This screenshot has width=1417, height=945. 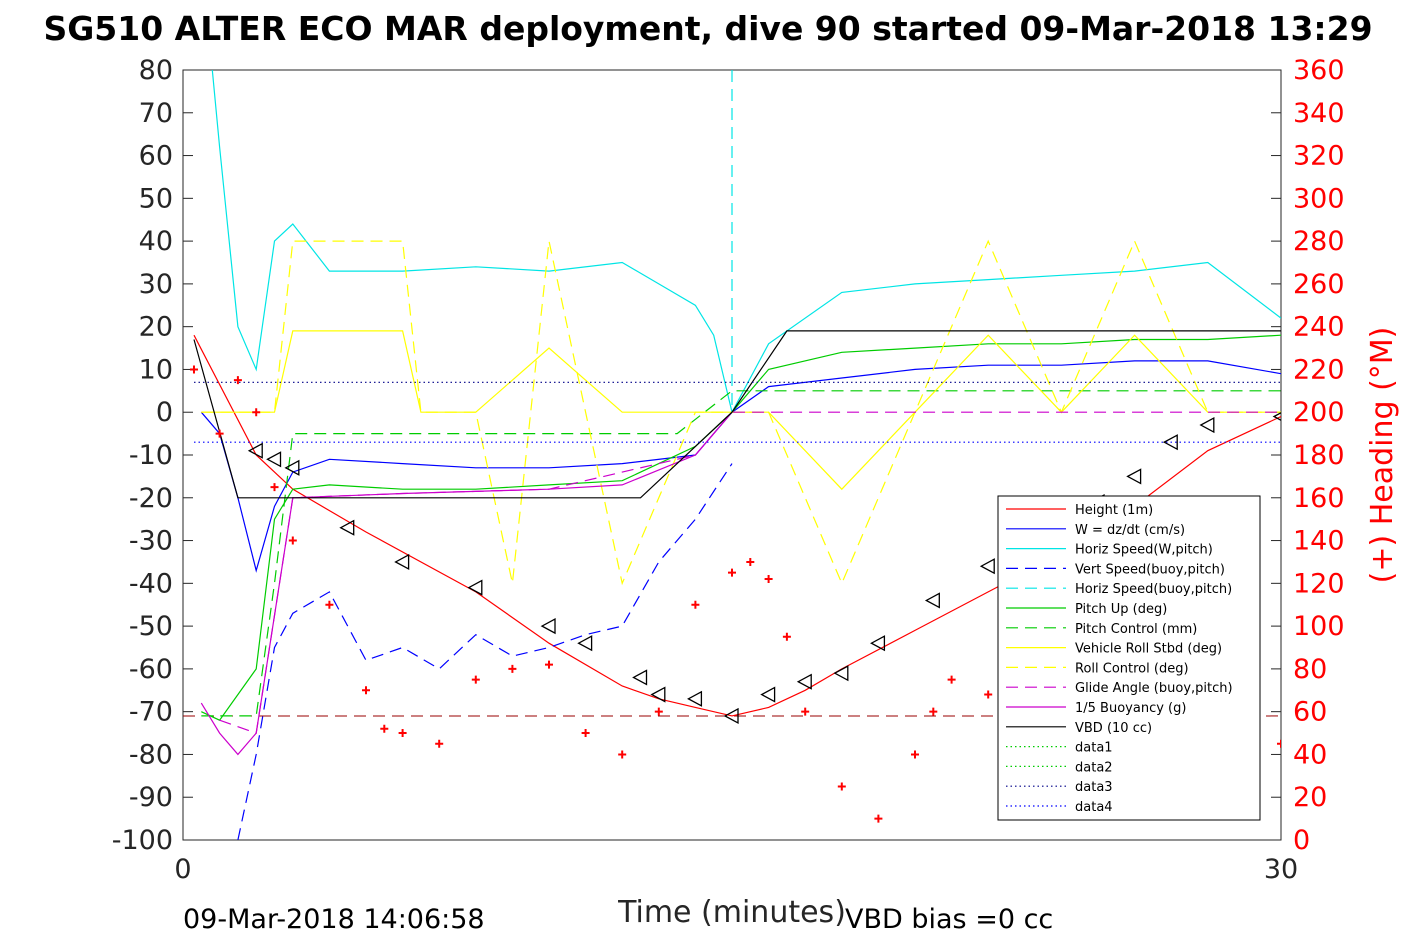 I want to click on y-tick-label: 20, so click(x=156, y=327).